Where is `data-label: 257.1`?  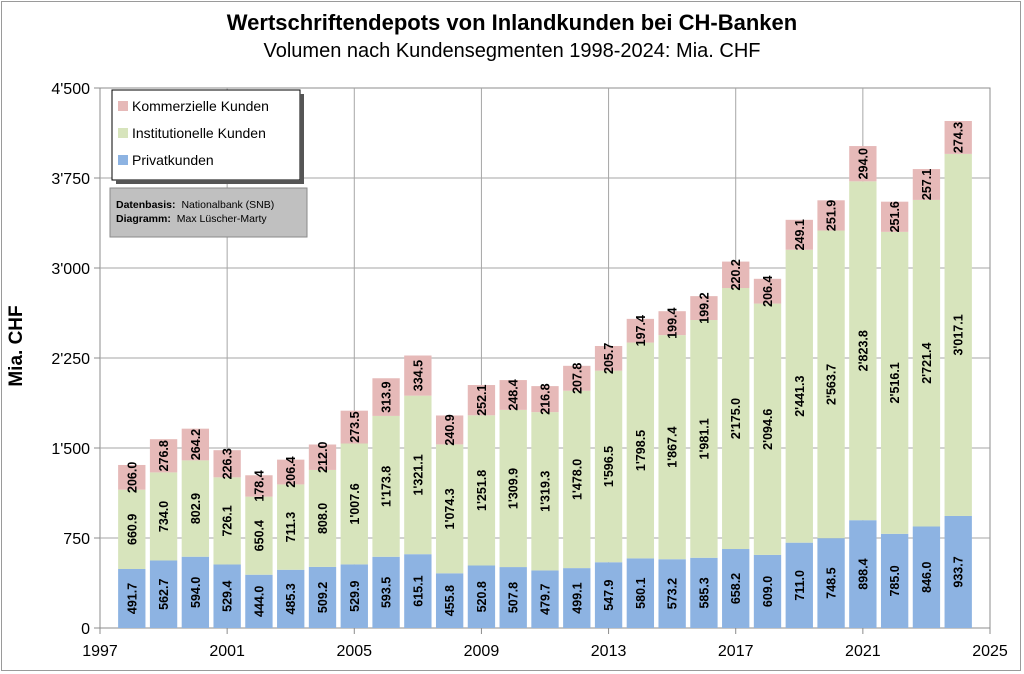
data-label: 257.1 is located at coordinates (927, 184).